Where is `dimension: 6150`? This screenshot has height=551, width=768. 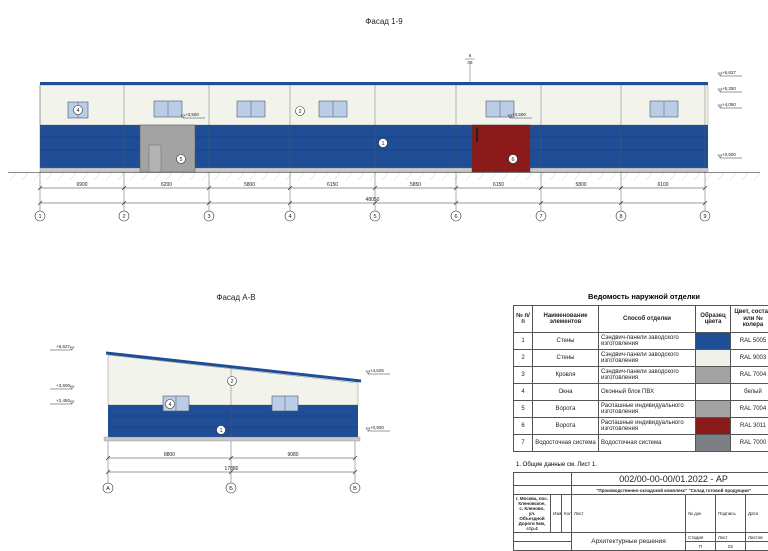
dimension: 6150 is located at coordinates (498, 185).